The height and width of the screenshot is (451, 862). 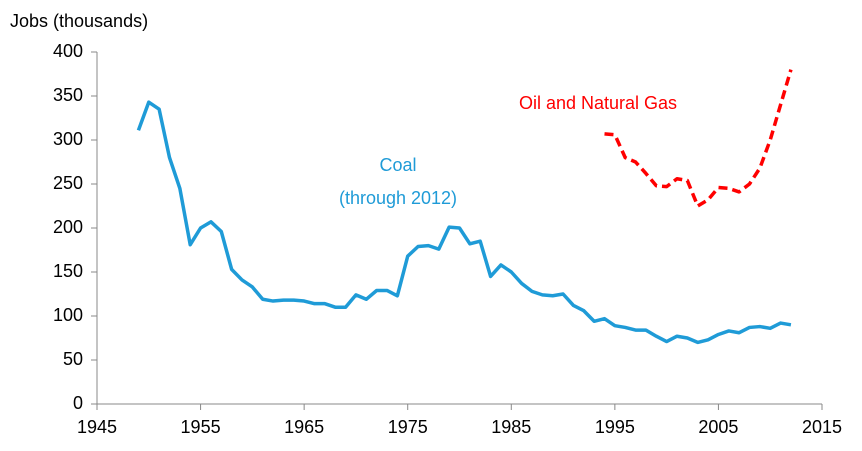 I want to click on x-tick-label: 1995, so click(x=615, y=427).